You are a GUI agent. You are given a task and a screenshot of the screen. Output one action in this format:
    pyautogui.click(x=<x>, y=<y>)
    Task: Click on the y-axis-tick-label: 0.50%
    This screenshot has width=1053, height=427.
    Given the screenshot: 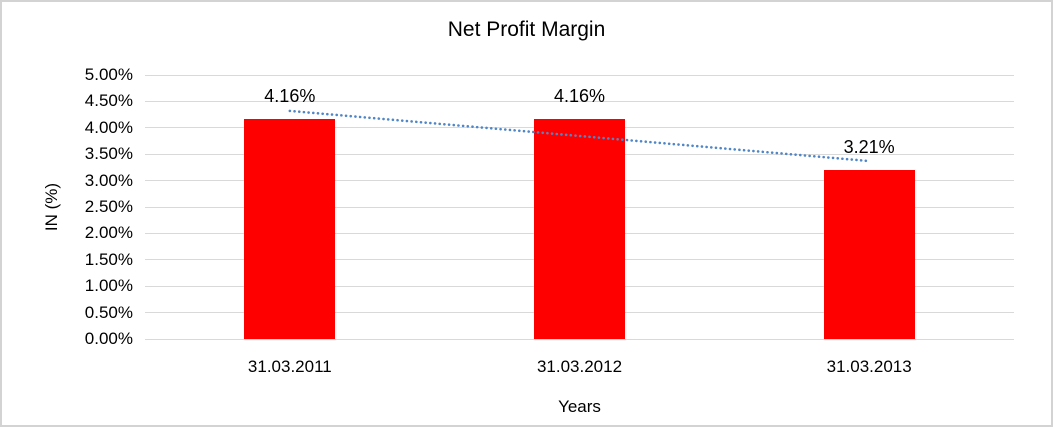 What is the action you would take?
    pyautogui.click(x=108, y=312)
    